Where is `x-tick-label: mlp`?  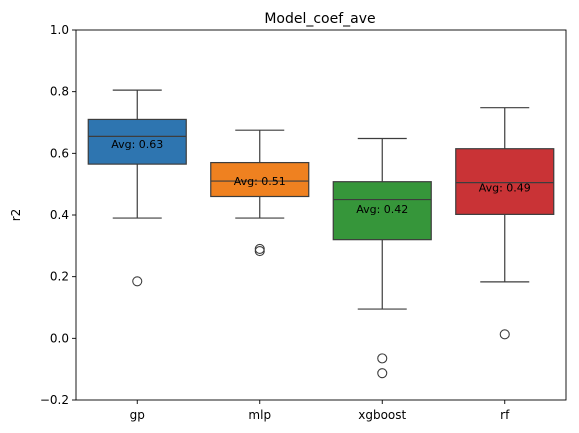
x-tick-label: mlp is located at coordinates (259, 415).